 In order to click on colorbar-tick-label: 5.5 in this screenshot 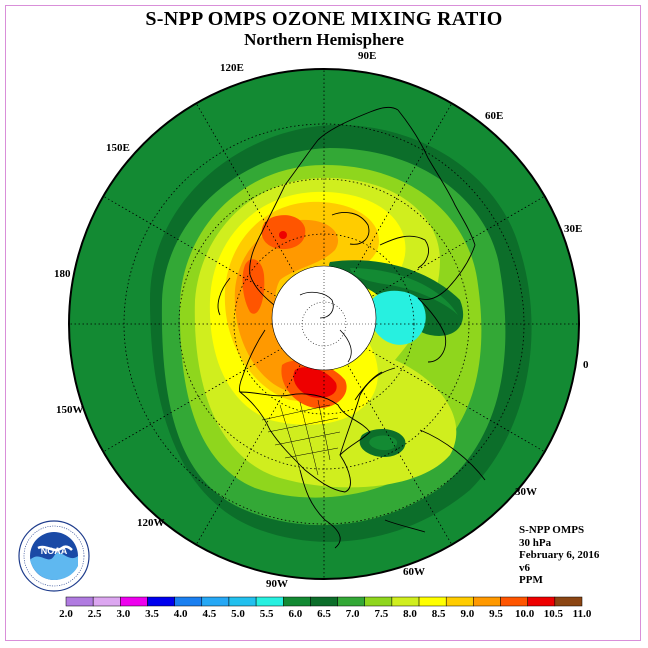, I will do `click(267, 614)`.